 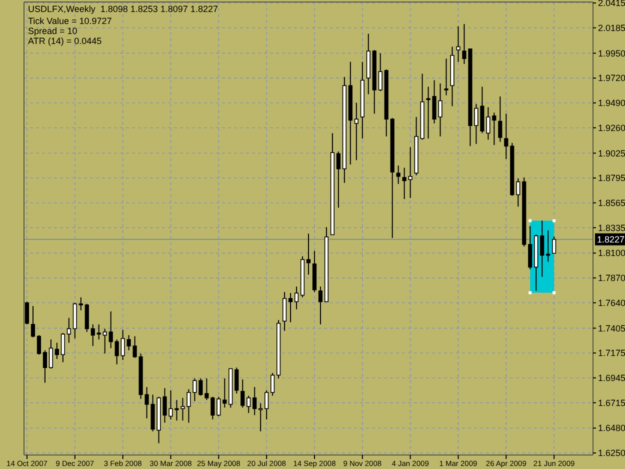 What do you see at coordinates (611, 253) in the screenshot?
I see `y-tick-label: 1.8100` at bounding box center [611, 253].